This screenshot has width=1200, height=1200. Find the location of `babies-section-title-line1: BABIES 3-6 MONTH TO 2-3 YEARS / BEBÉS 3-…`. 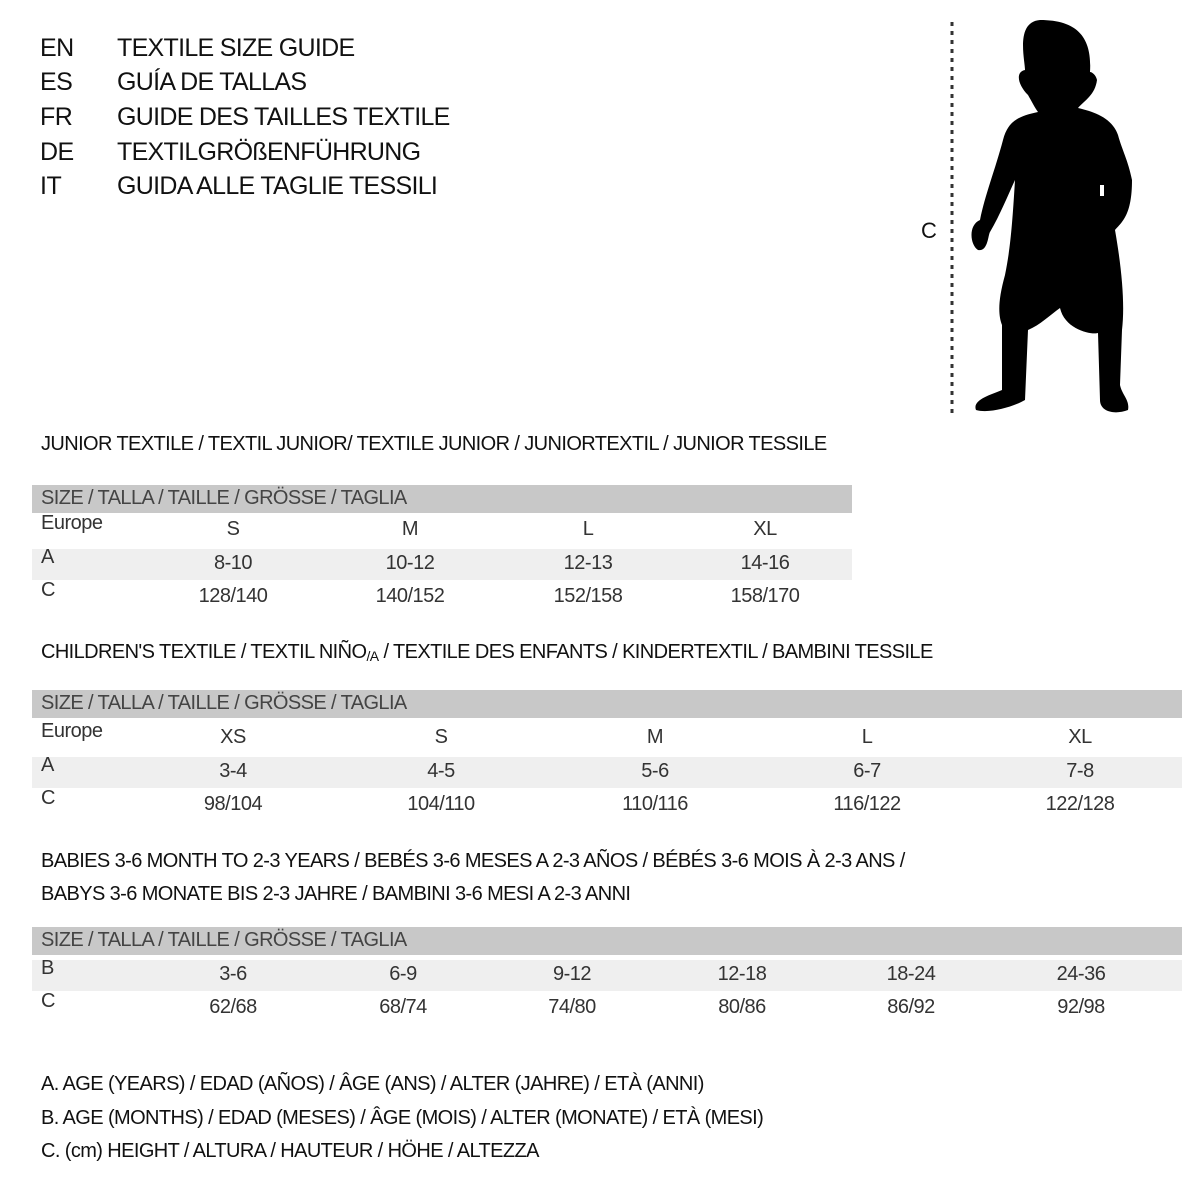

babies-section-title-line1: BABIES 3-6 MONTH TO 2-3 YEARS / BEBÉS 3-… is located at coordinates (473, 861).